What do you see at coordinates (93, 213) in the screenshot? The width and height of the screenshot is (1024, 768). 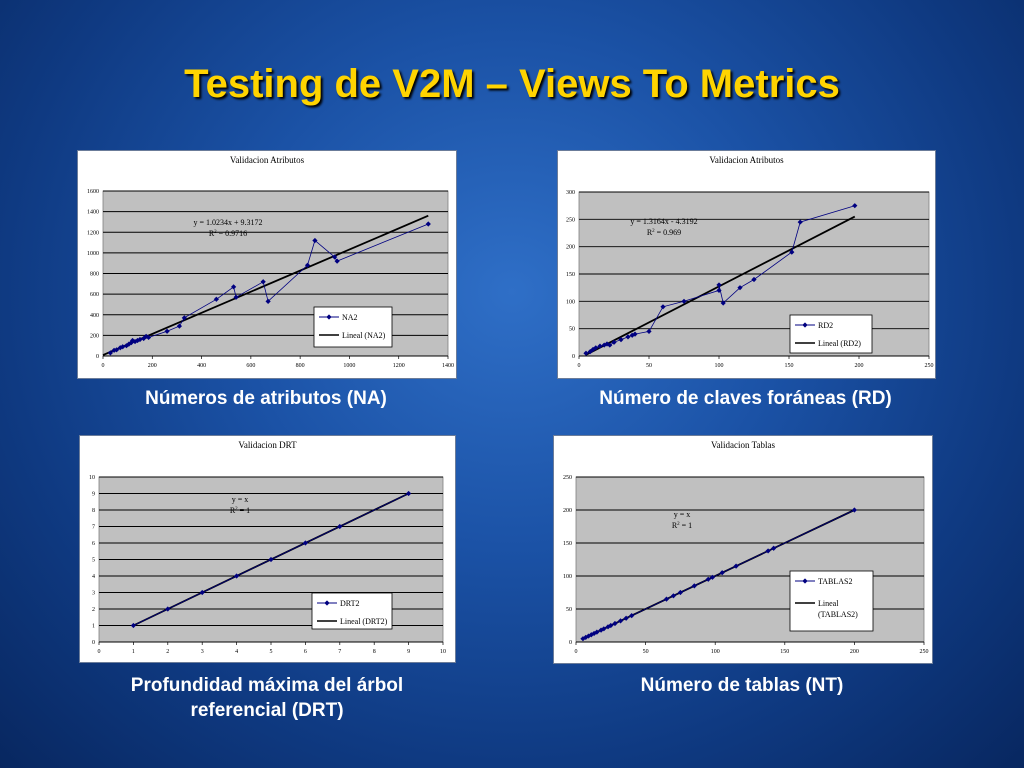 I see `y-tick-label: 1400` at bounding box center [93, 213].